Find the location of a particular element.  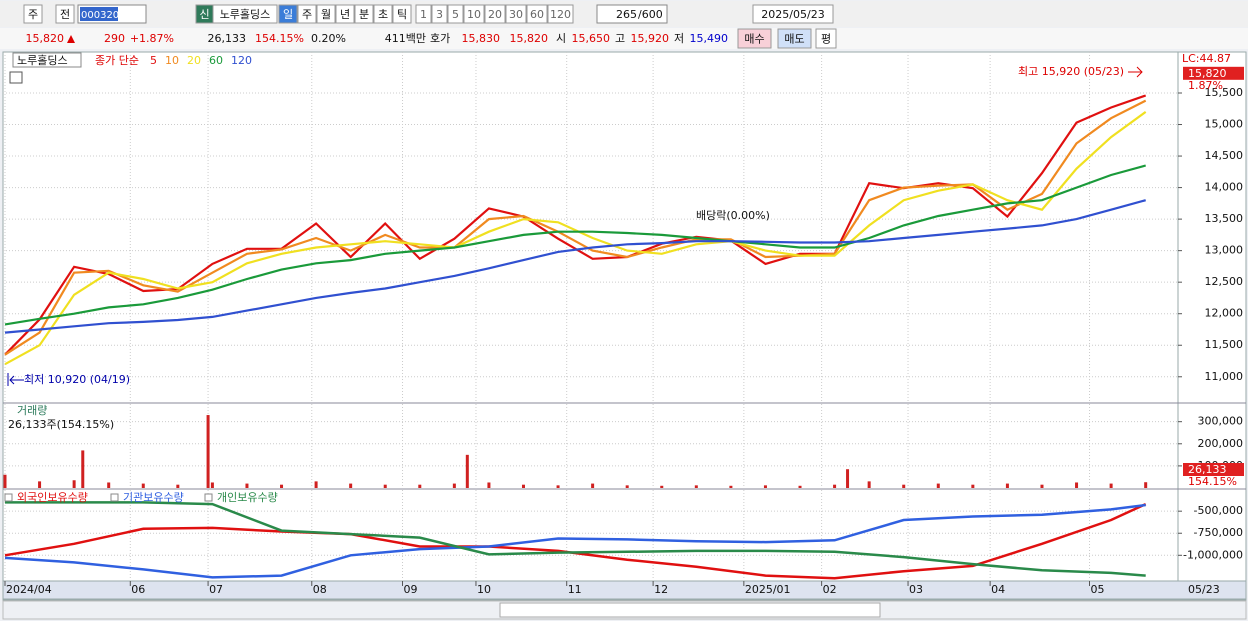

sell-button: 매도 is located at coordinates (794, 39).